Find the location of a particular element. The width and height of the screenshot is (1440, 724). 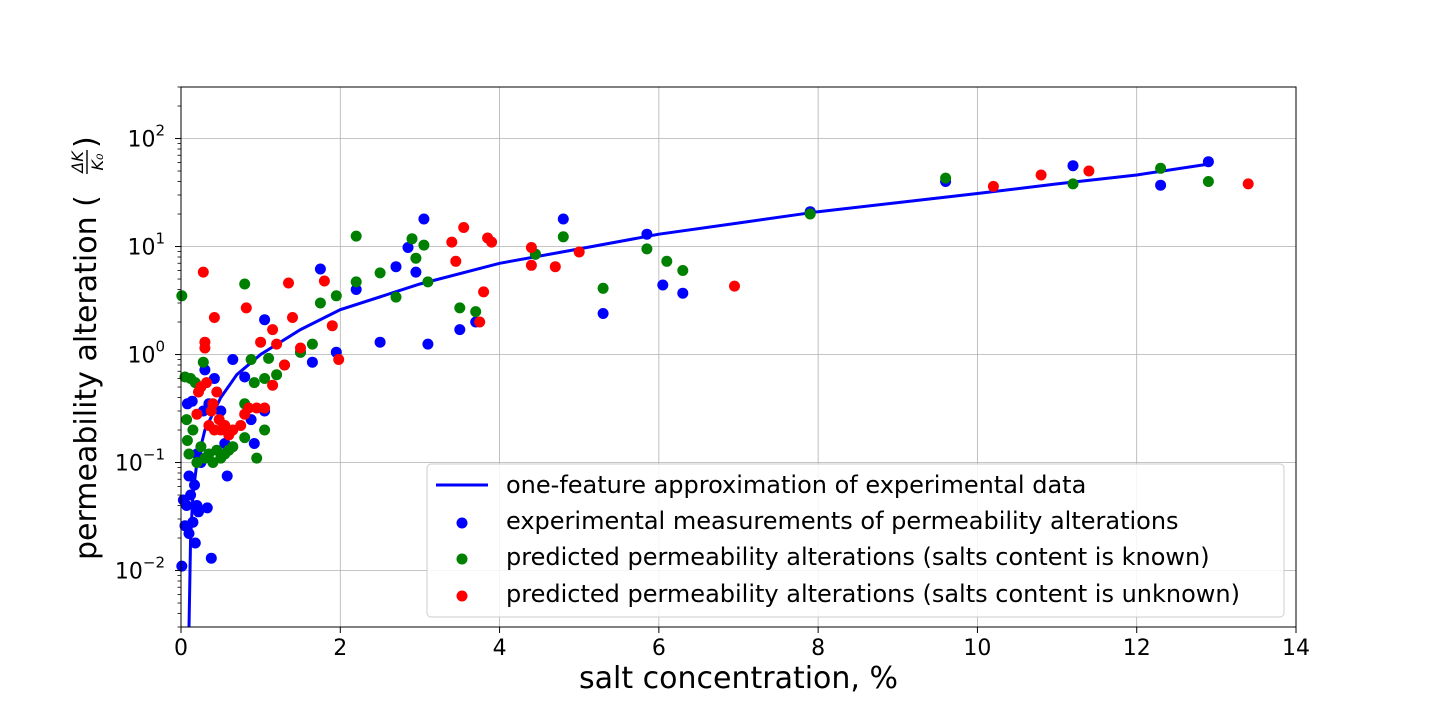

y-tick-label: 10⁻² is located at coordinates (140, 569).